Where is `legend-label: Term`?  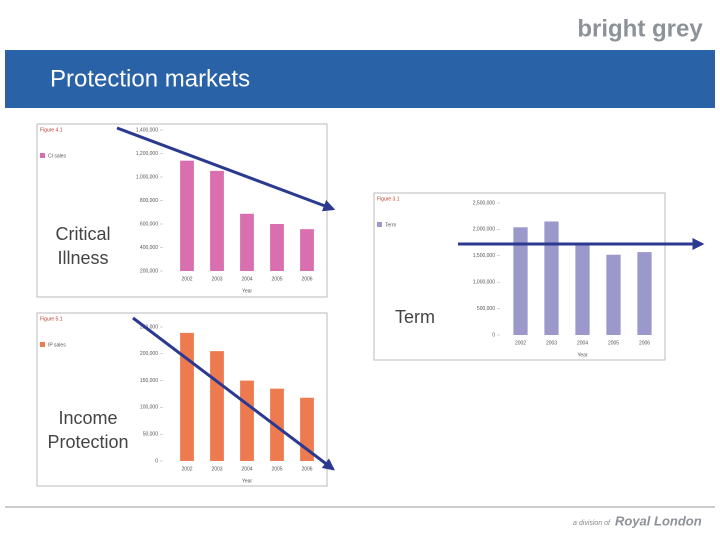 legend-label: Term is located at coordinates (390, 225).